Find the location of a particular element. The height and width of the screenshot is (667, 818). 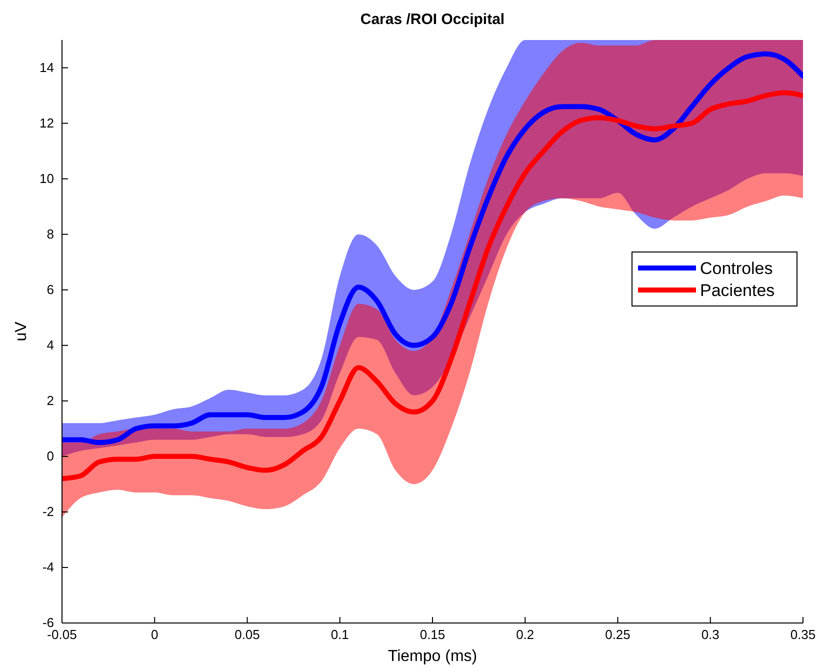

y-tick-label: 8 is located at coordinates (50, 234).